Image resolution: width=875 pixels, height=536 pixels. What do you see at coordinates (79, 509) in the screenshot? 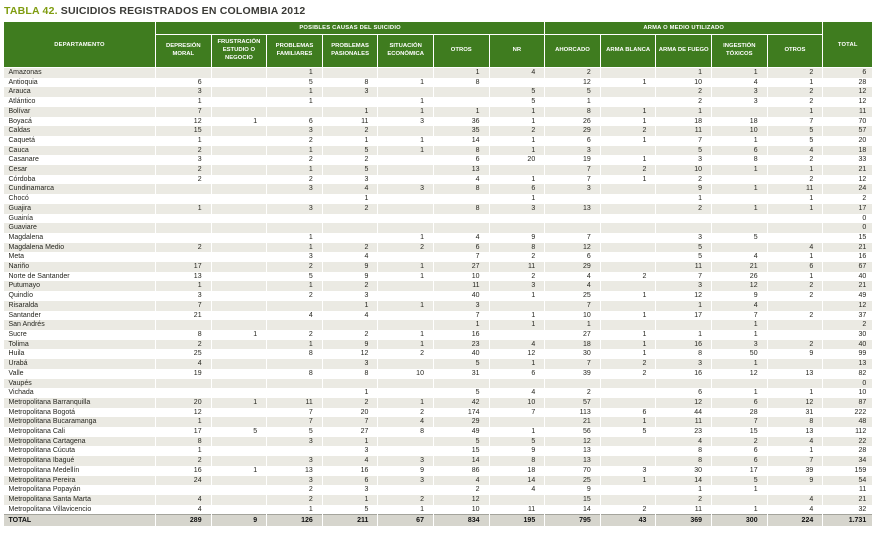
I see `department-cell: Metropolitana Villavicencio` at bounding box center [79, 509].